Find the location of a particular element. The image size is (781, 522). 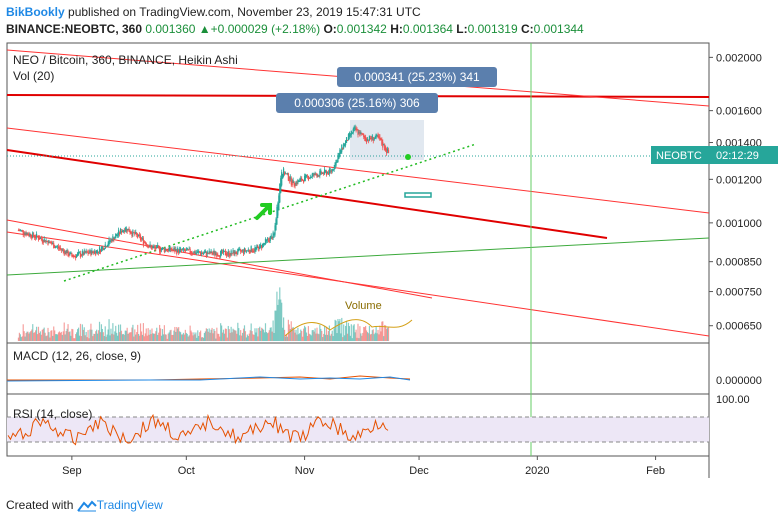

tradingview-brand: TradingView is located at coordinates (129, 505).